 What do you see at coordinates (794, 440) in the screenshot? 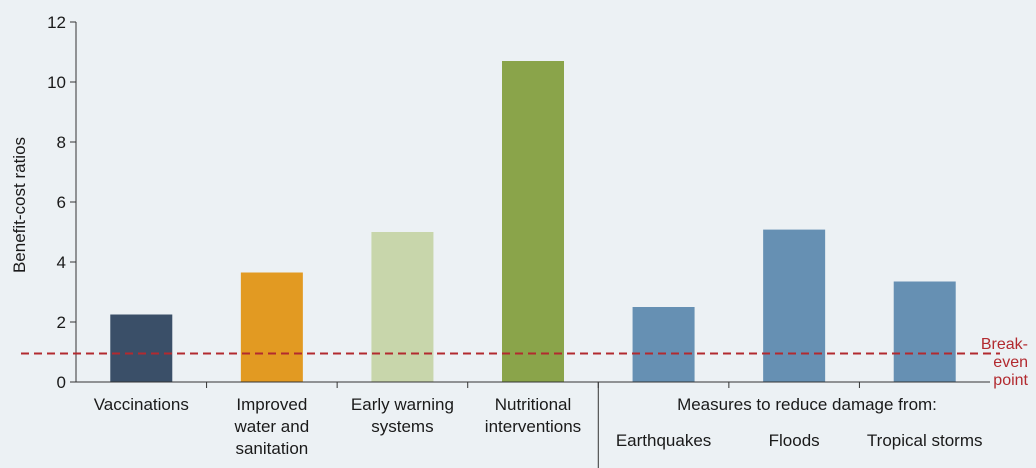
I see `x-tick-label: Floods` at bounding box center [794, 440].